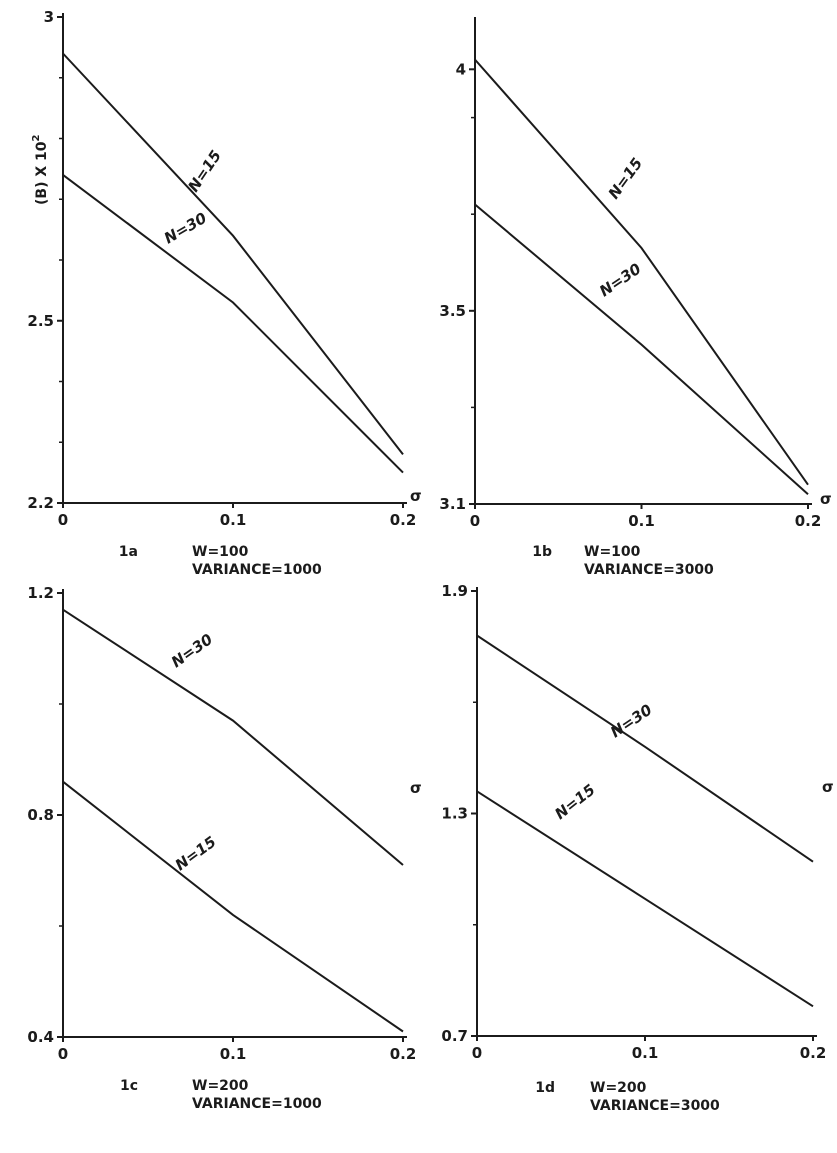 Image resolution: width=837 pixels, height=1153 pixels. Describe the element at coordinates (454, 1036) in the screenshot. I see `y-tick-label: 0.7` at that location.